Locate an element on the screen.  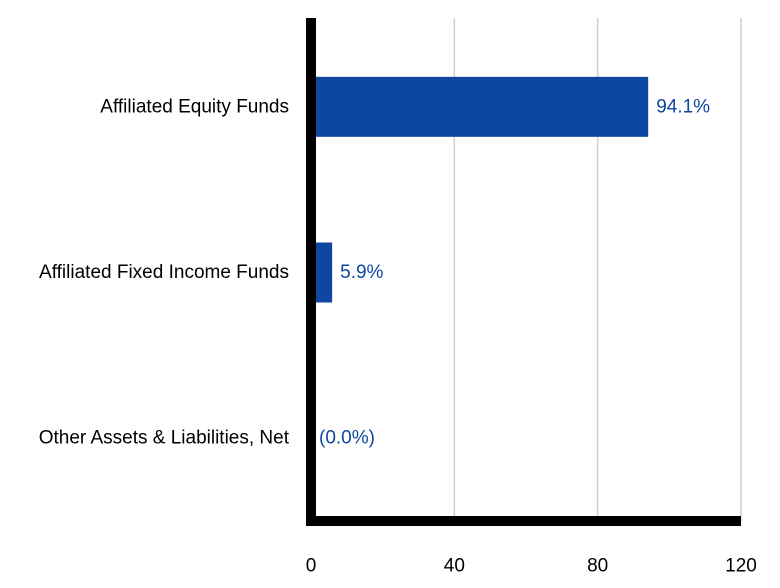
x-tick-labels: 0 40 80 120 is located at coordinates (531, 566).